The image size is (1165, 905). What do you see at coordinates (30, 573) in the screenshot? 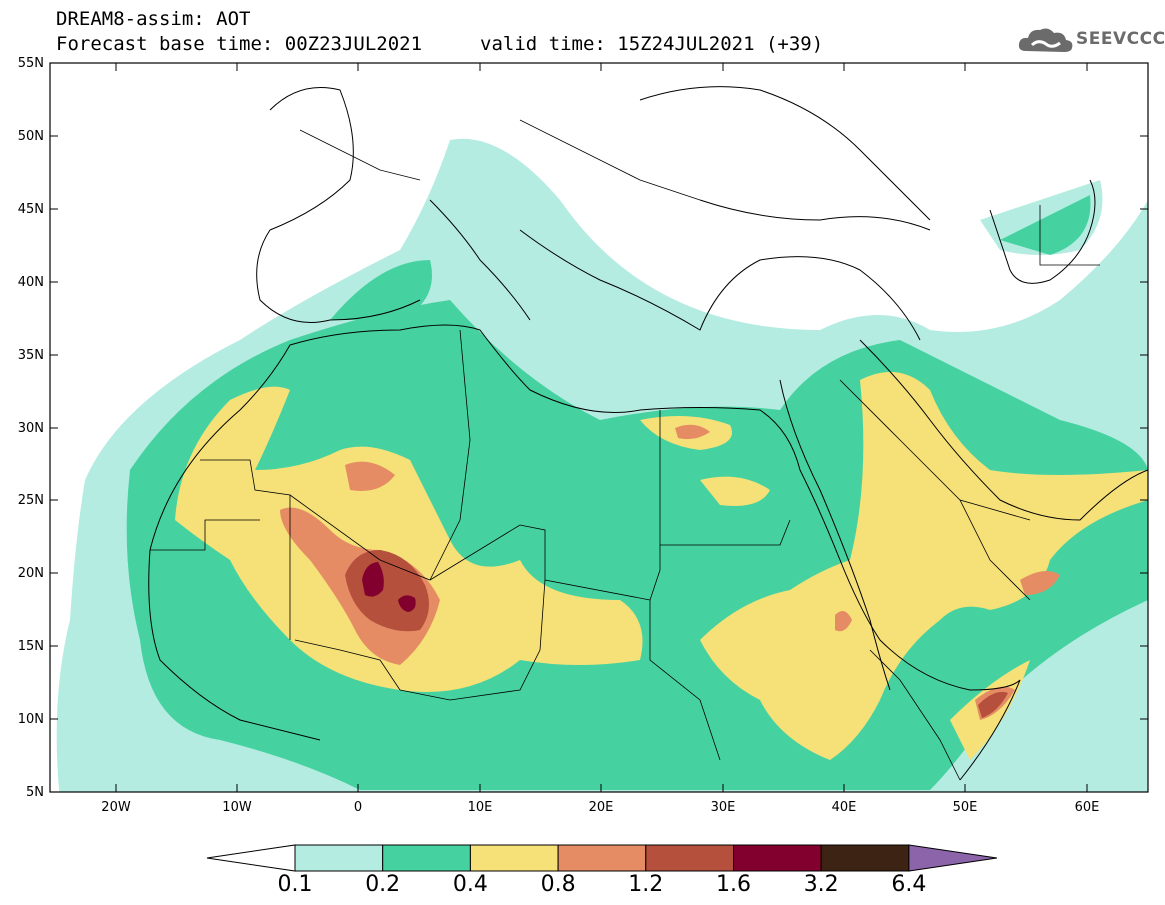
I see `lat-label: 20N` at bounding box center [30, 573].